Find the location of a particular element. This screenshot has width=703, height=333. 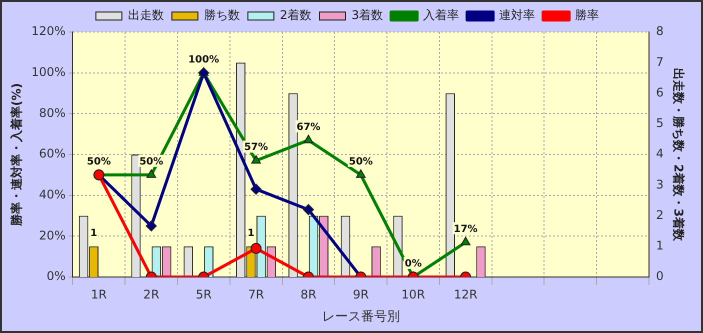

x-tick-label: 9R is located at coordinates (360, 294).